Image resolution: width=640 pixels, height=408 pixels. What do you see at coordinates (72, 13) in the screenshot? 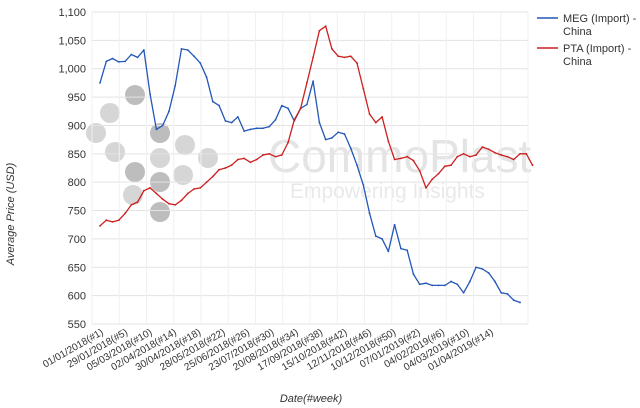
I see `y-tick-label: 1,100` at bounding box center [72, 13].